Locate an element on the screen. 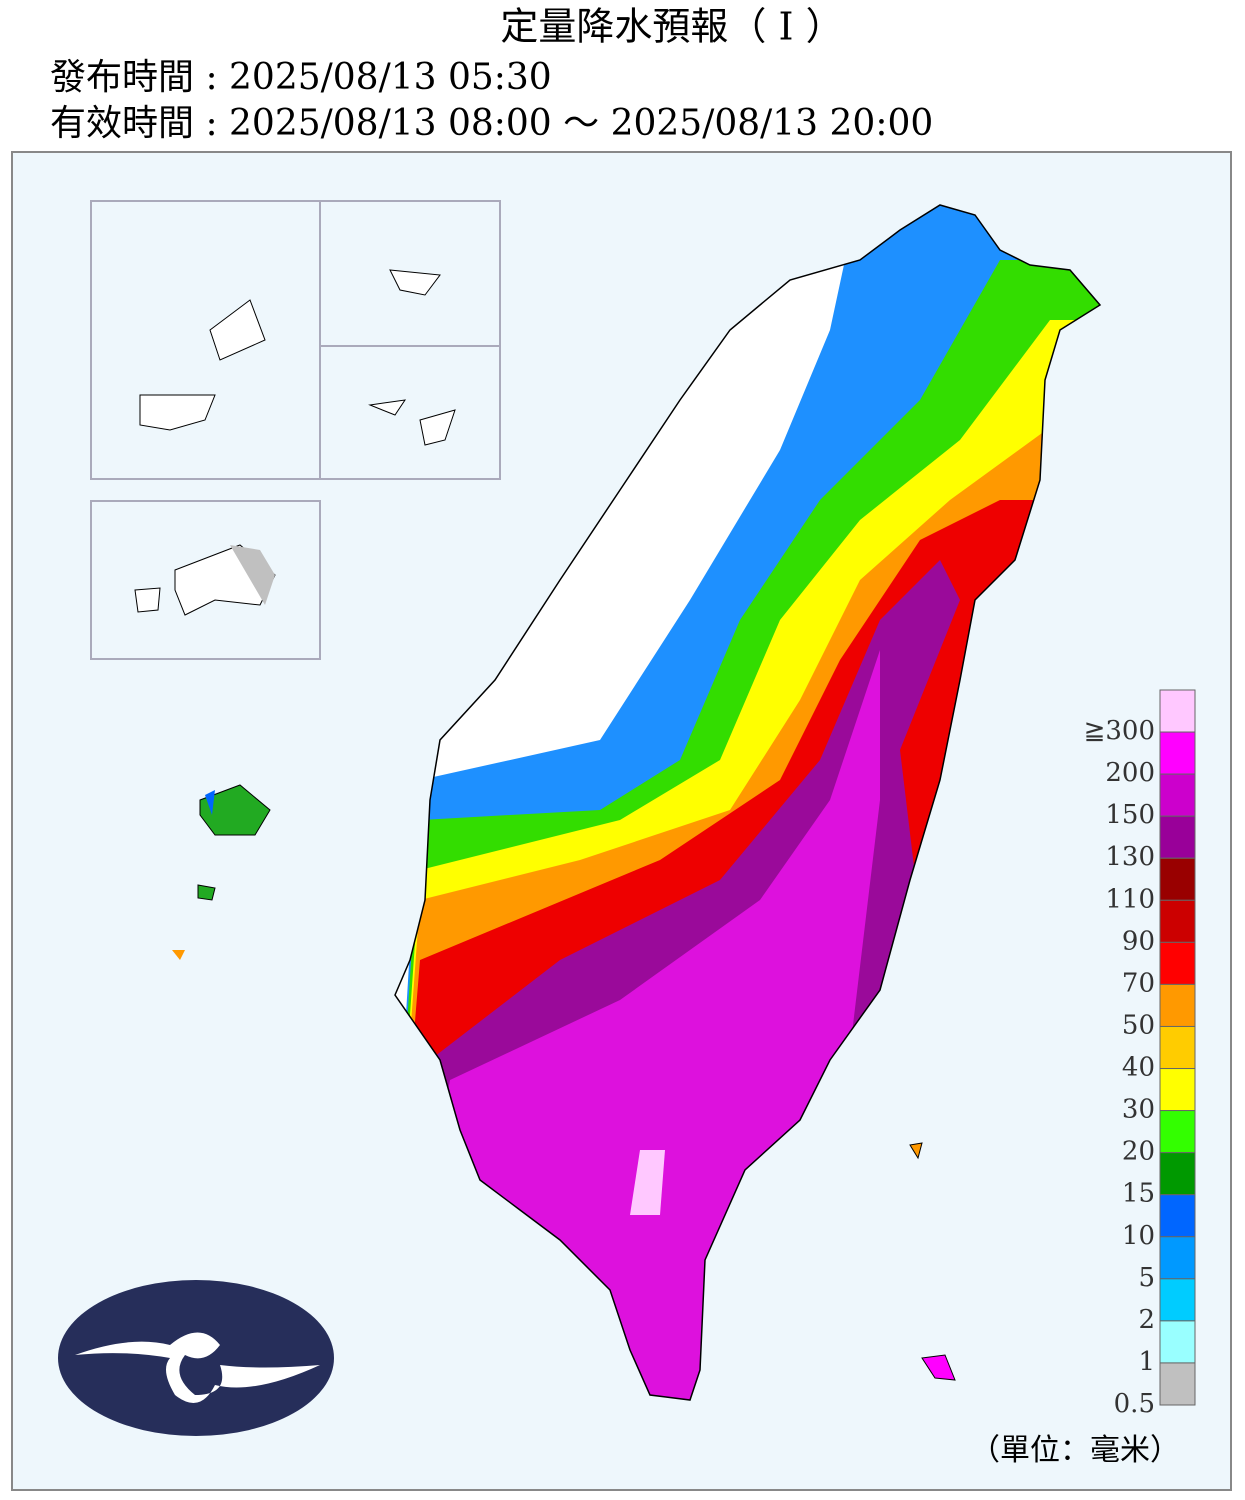 Image resolution: width=1245 pixels, height=1500 pixels. legend: ≧300 200 150 130 110 90 70 50 40 30 20 15 10 5 2 1 0.5 is located at coordinates (1140, 1054).